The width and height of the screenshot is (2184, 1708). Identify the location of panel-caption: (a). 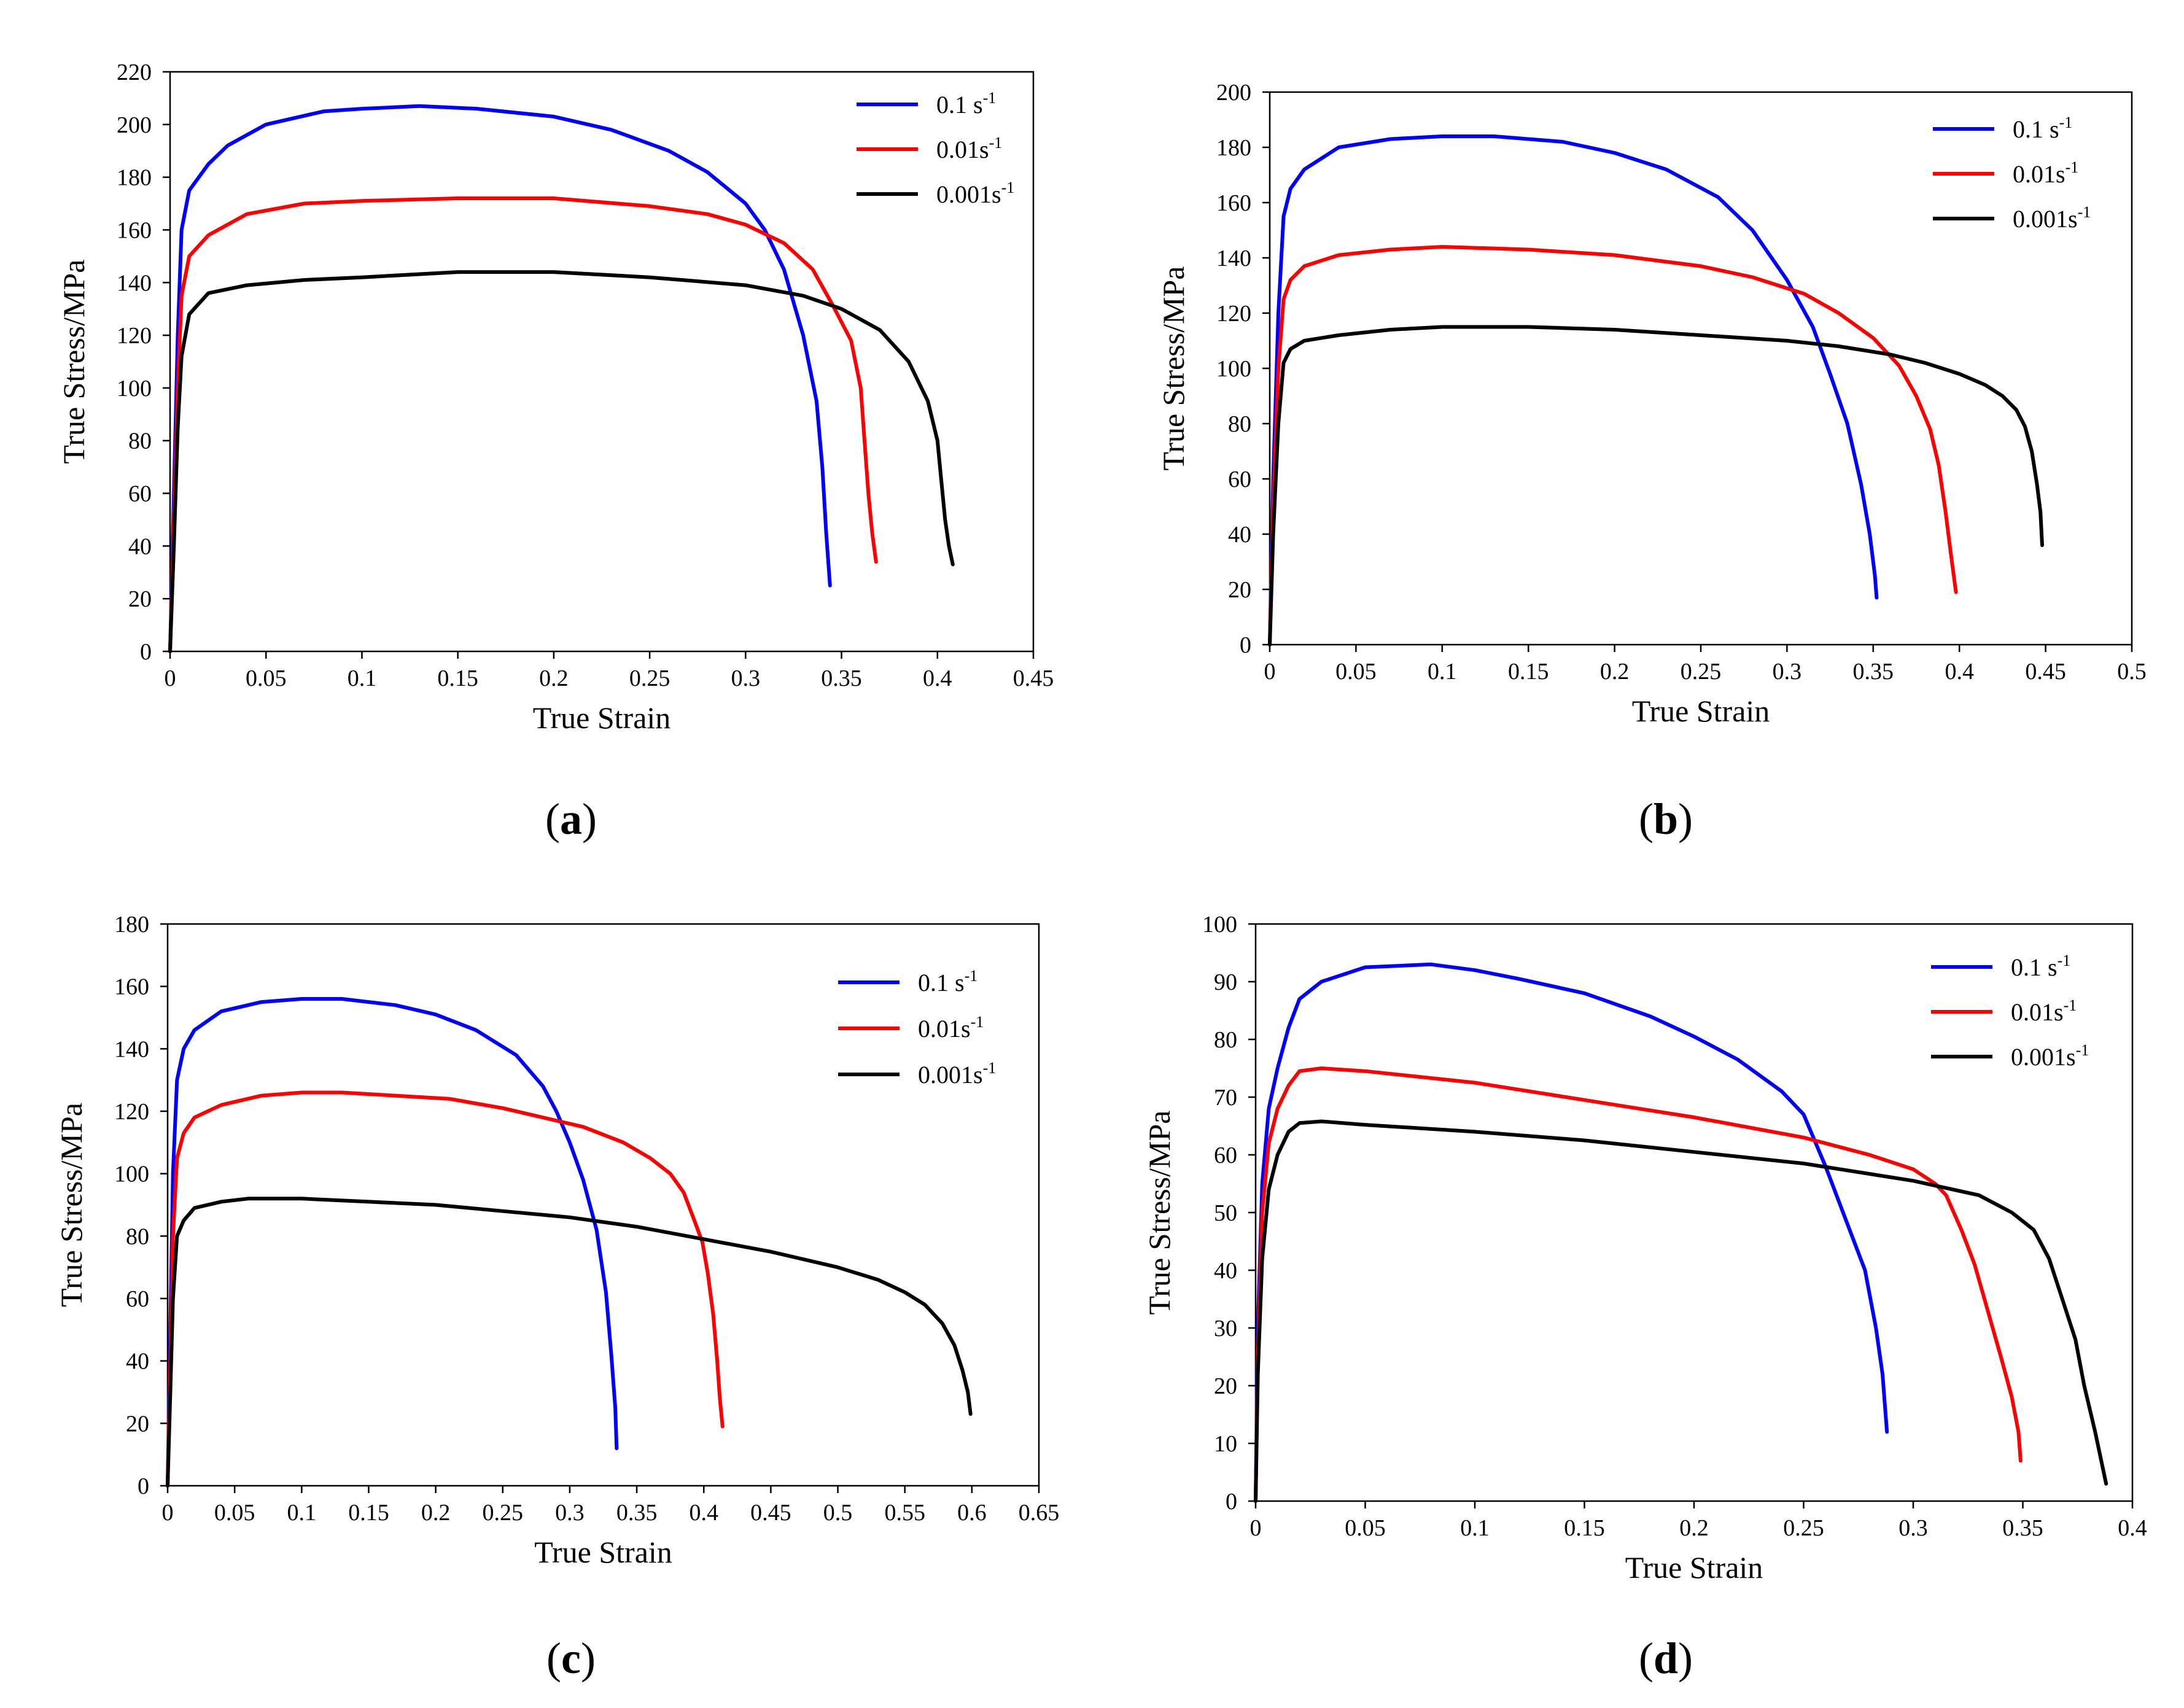
(571, 819).